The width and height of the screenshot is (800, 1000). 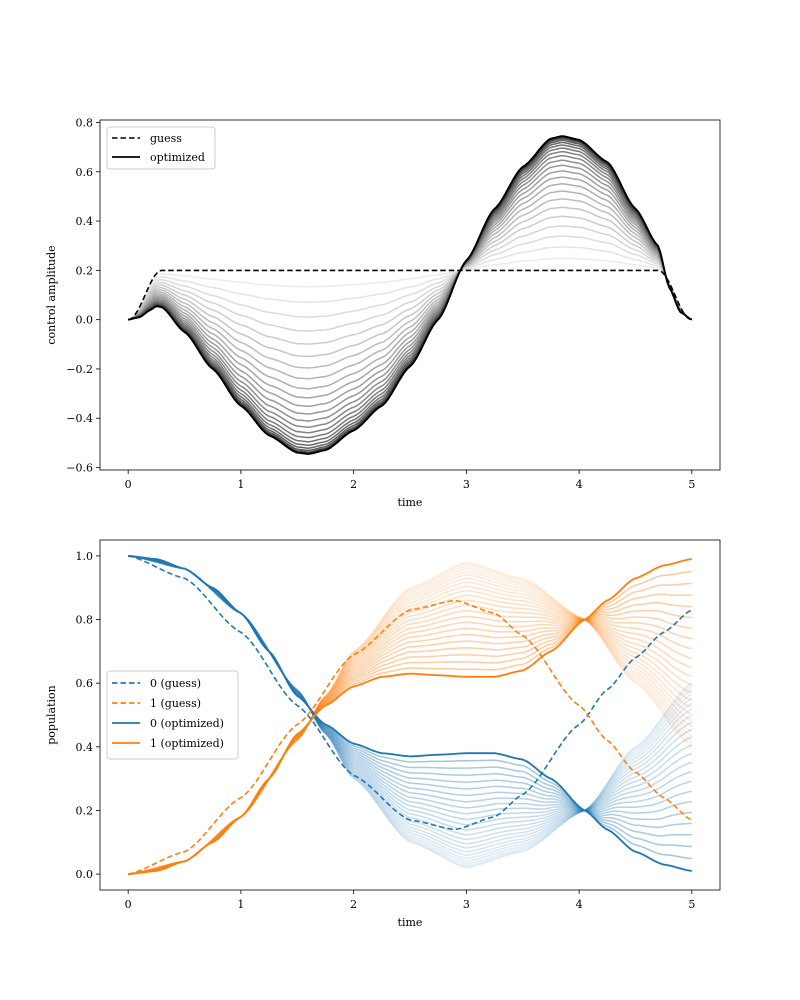 What do you see at coordinates (175, 703) in the screenshot?
I see `legend-label: 1 (guess)` at bounding box center [175, 703].